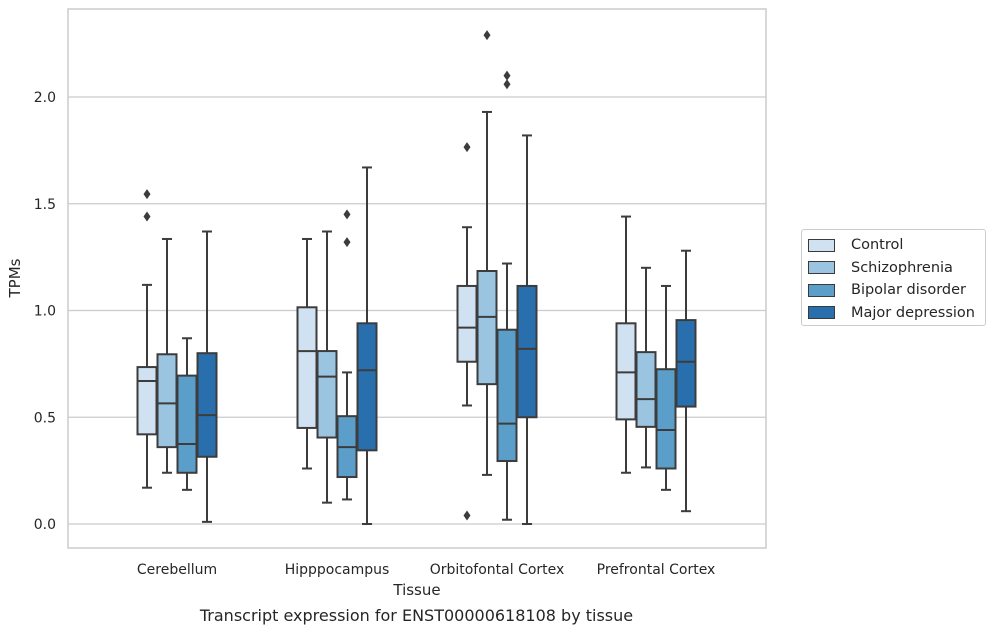  What do you see at coordinates (877, 245) in the screenshot?
I see `legend-label: Control` at bounding box center [877, 245].